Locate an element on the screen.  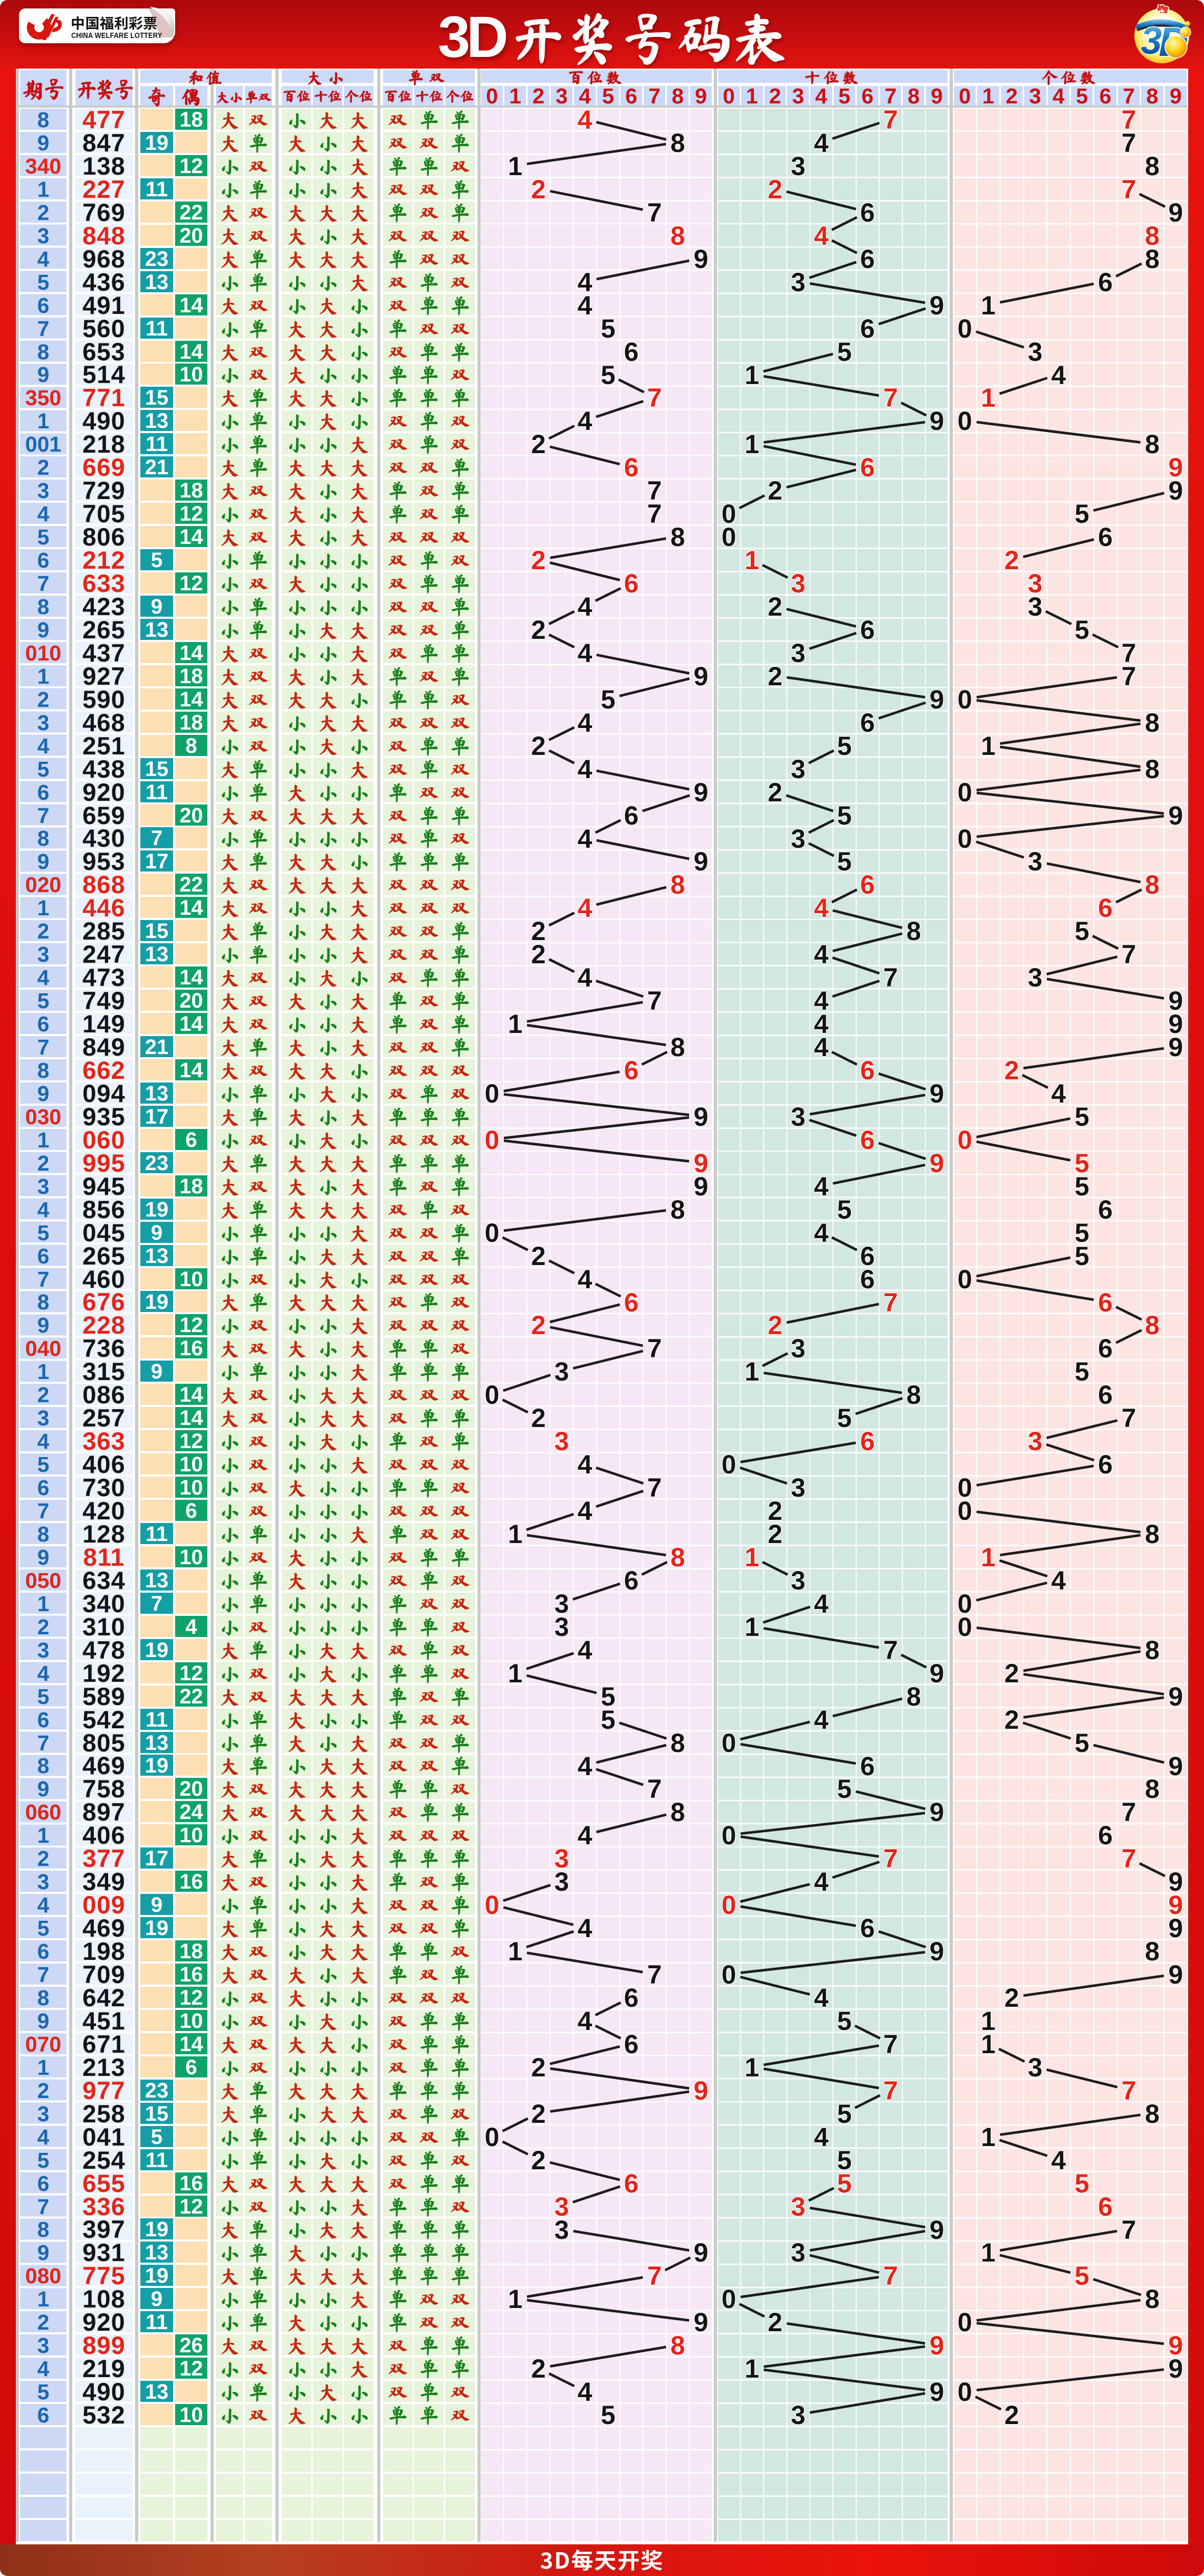
period-cell: 7 is located at coordinates (43, 815).